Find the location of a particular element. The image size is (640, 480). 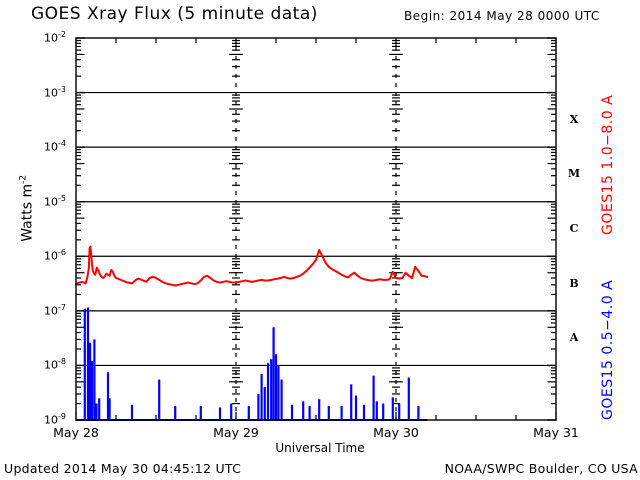

y-tick-label: 10⁻⁸ is located at coordinates (55, 365).